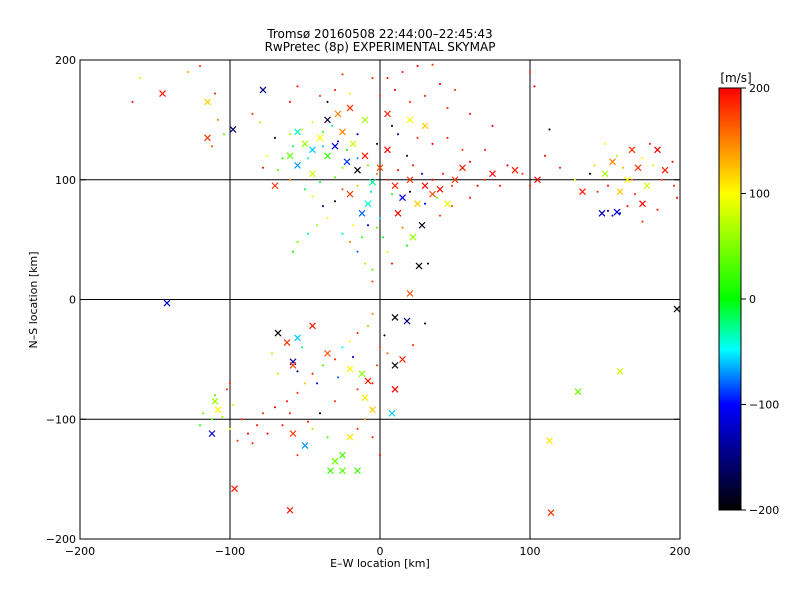 Image resolution: width=800 pixels, height=600 pixels. I want to click on chart-subtitle: RwPretec (8p) EXPERIMENTAL SKYMAP, so click(380, 47).